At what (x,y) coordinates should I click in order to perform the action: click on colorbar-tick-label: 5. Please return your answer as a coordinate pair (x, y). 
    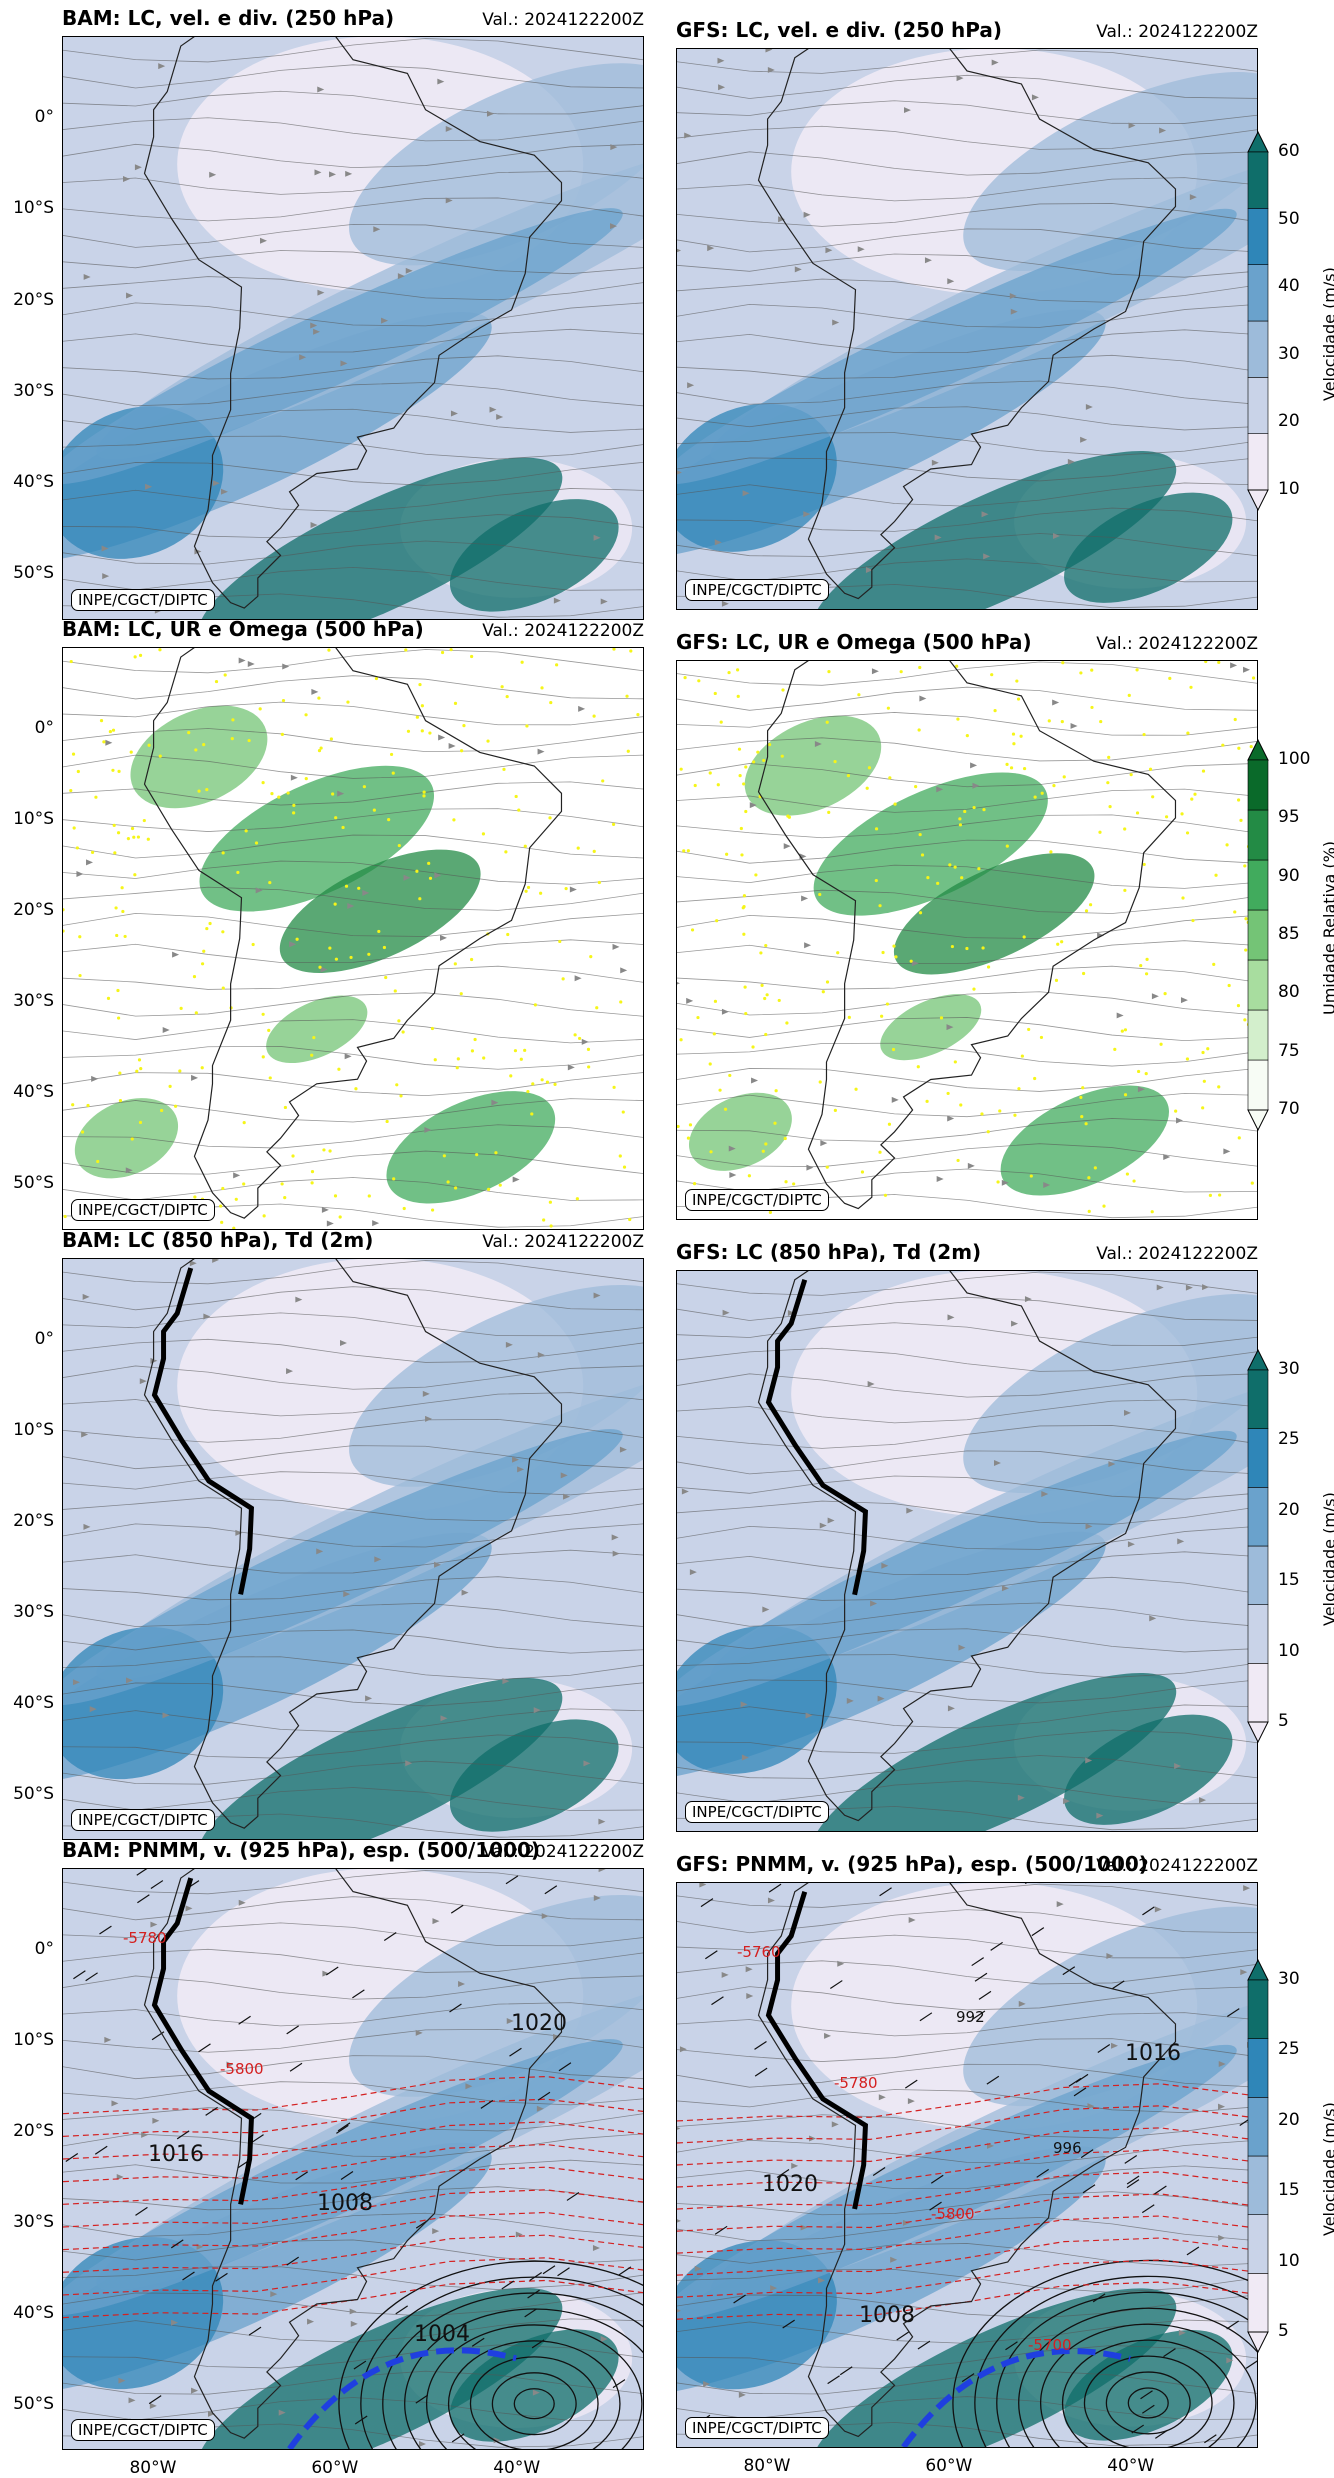
    Looking at the image, I should click on (1283, 1721).